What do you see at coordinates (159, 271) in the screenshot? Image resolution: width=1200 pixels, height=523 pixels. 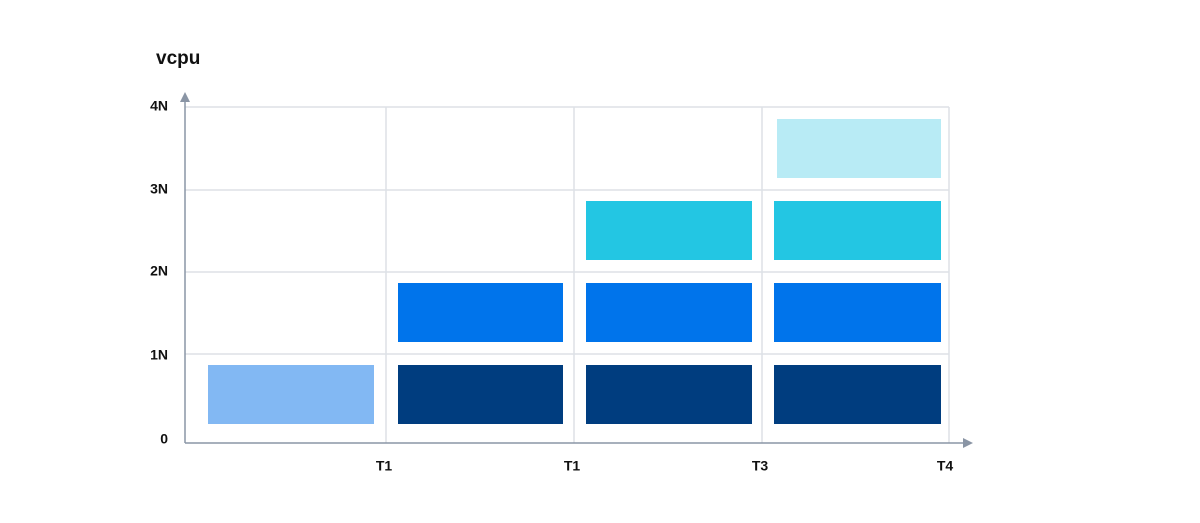 I see `y-tick-label: 2N` at bounding box center [159, 271].